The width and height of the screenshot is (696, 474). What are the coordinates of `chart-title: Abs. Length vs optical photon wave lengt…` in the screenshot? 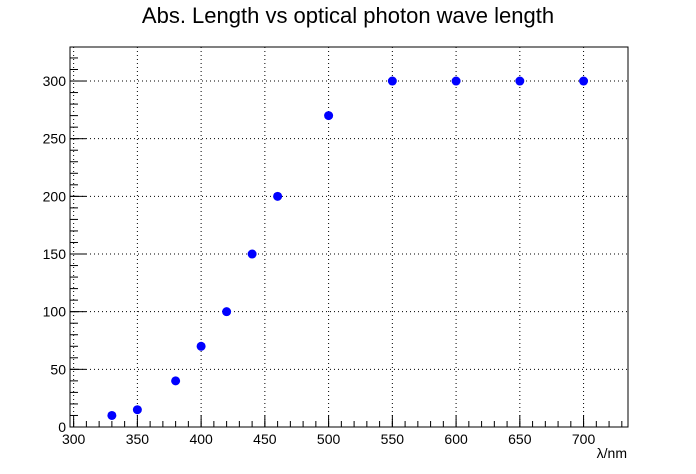 It's located at (348, 15).